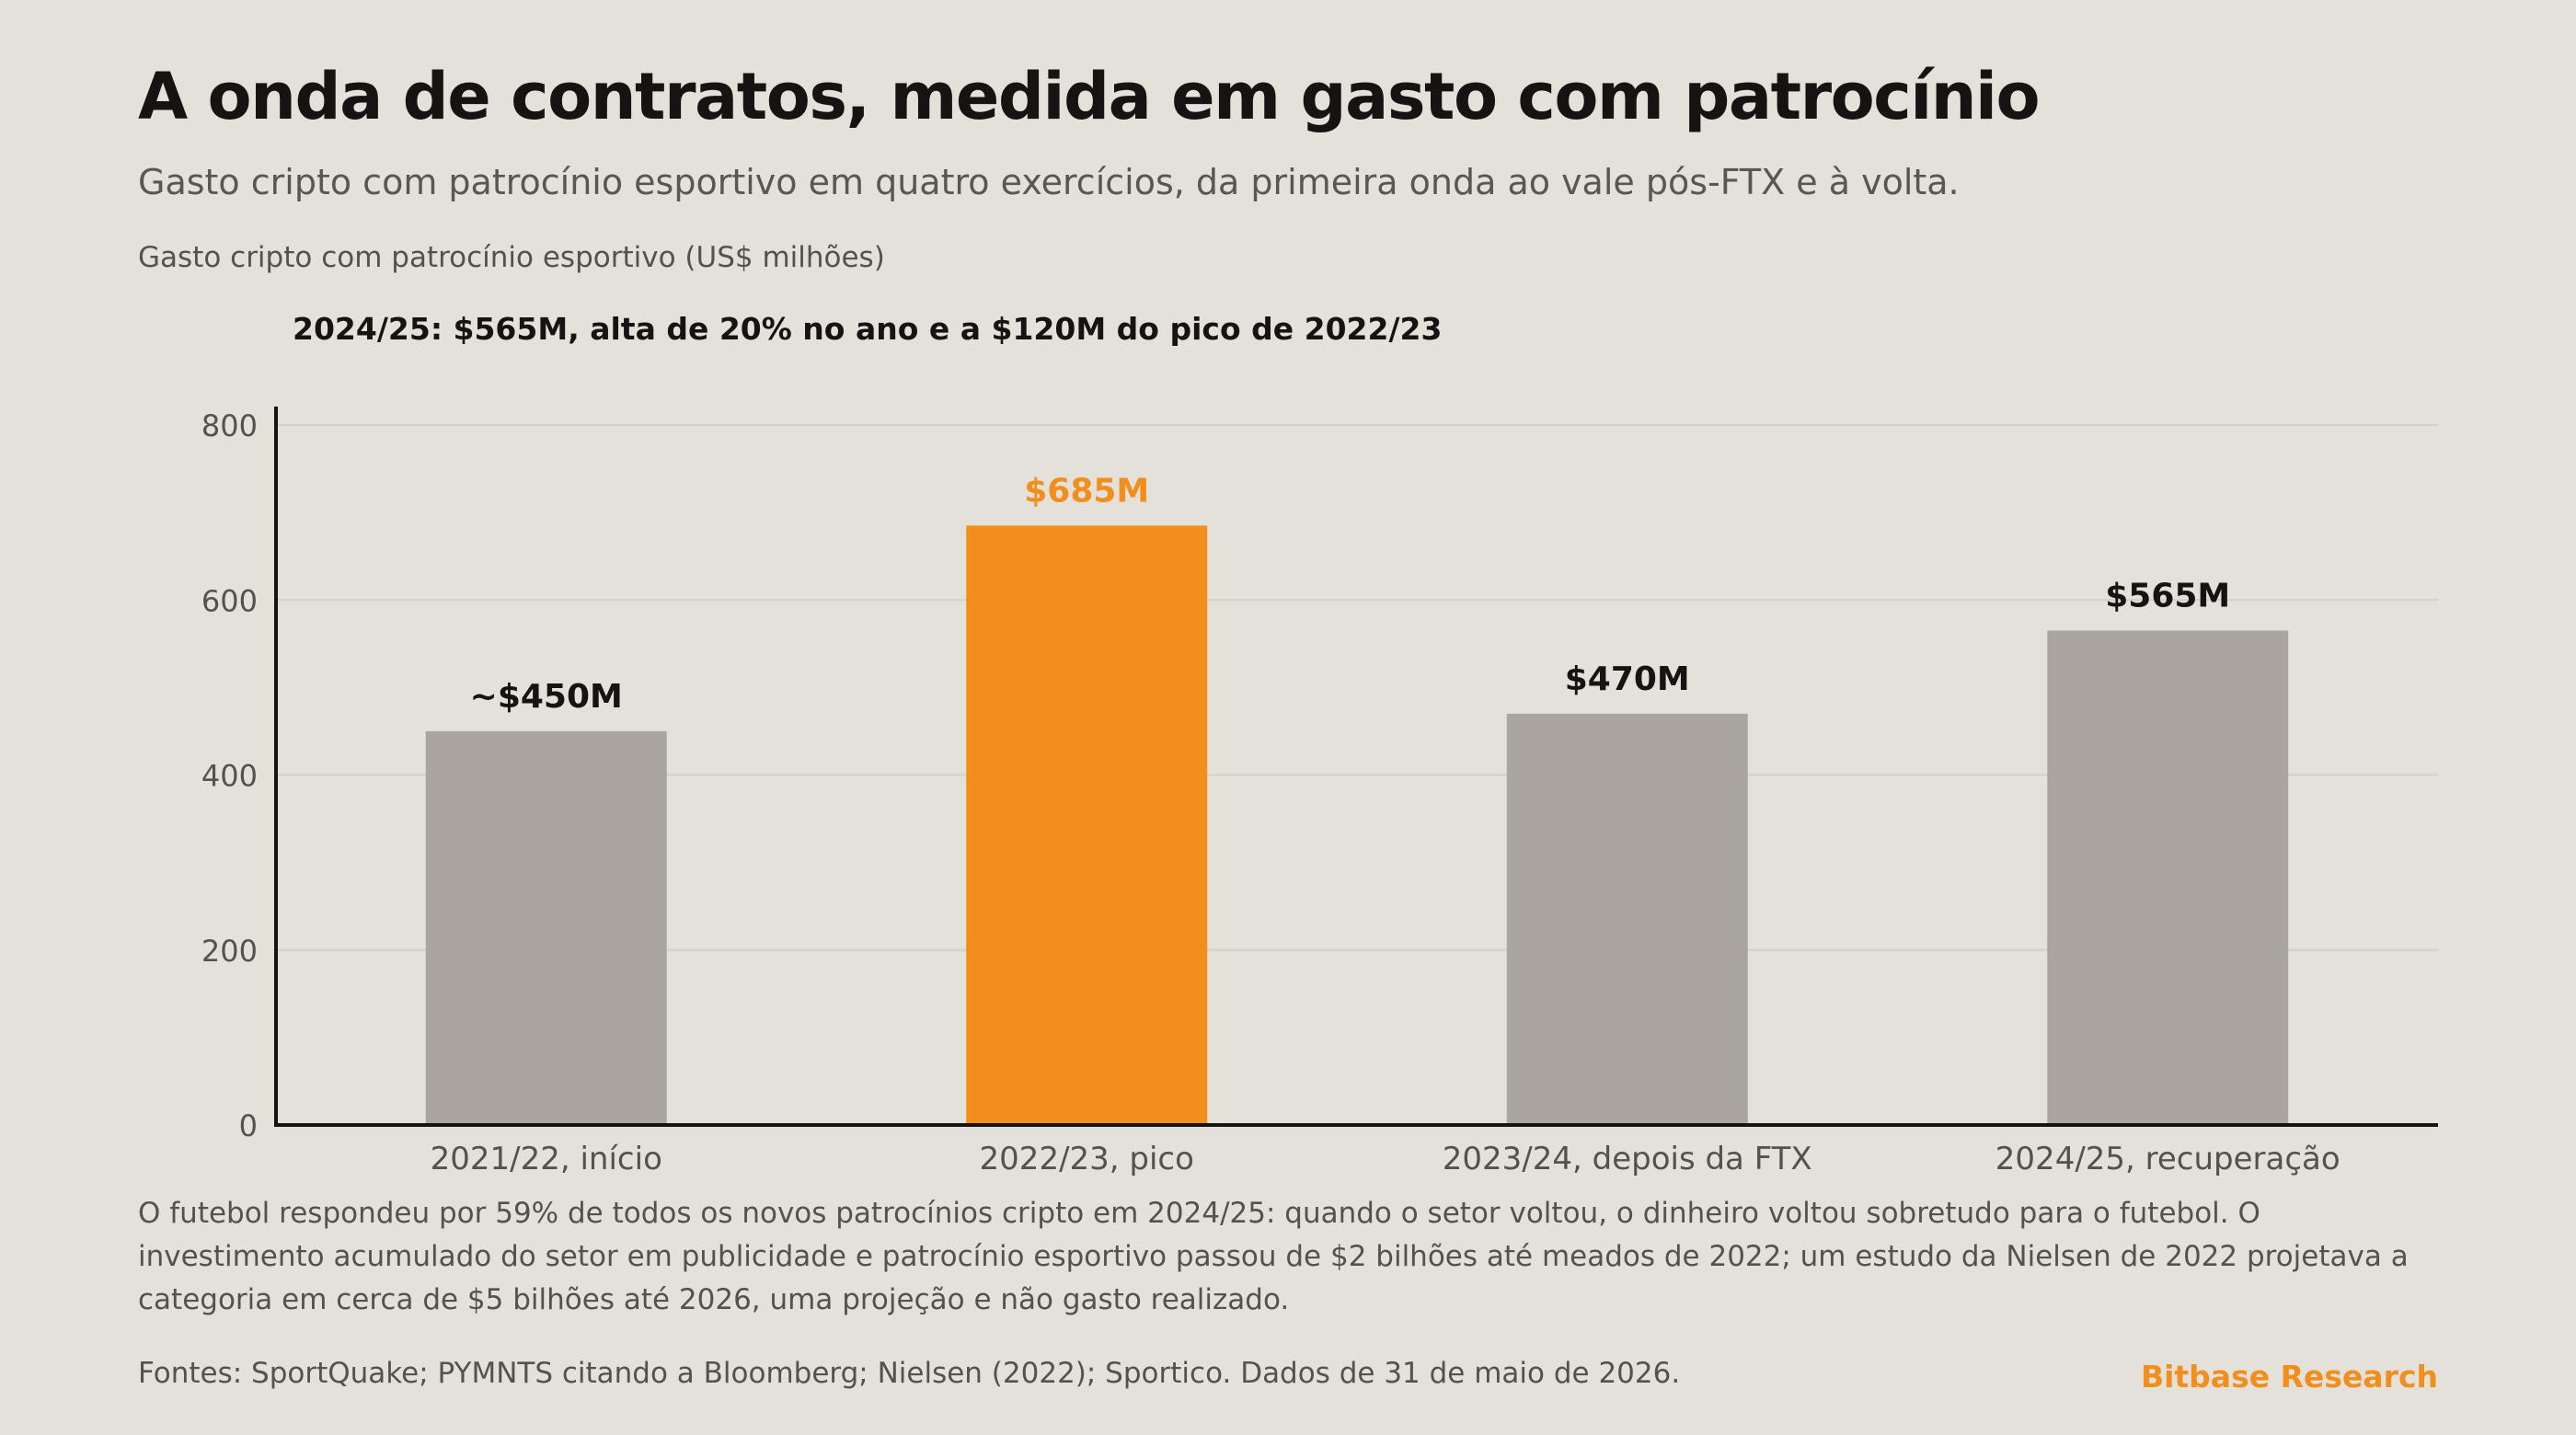 The width and height of the screenshot is (2576, 1435). What do you see at coordinates (248, 1125) in the screenshot?
I see `y-tick-label: 0` at bounding box center [248, 1125].